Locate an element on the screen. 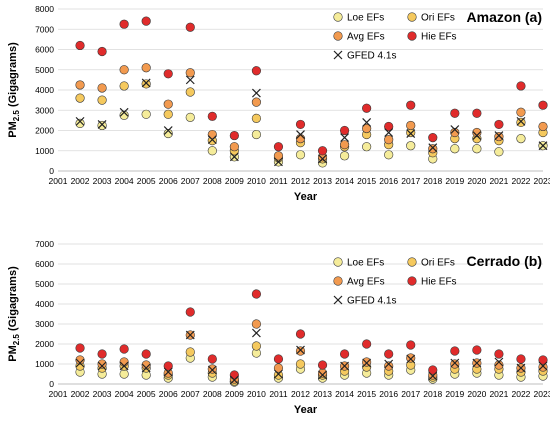 Image resolution: width=550 pixels, height=437 pixels. x-tick-label: 2017 is located at coordinates (410, 394).